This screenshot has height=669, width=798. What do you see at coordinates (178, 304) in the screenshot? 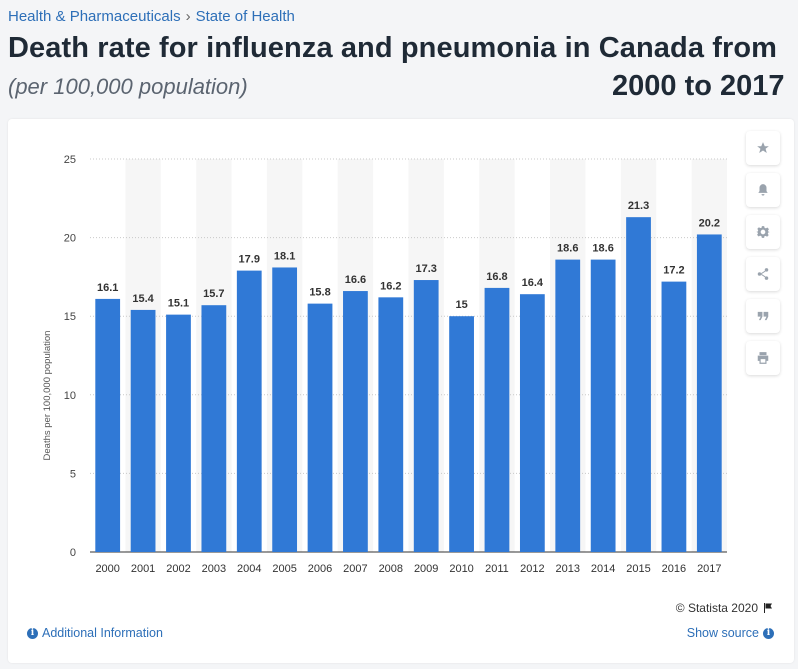
I see `data-label: 15.1` at bounding box center [178, 304].